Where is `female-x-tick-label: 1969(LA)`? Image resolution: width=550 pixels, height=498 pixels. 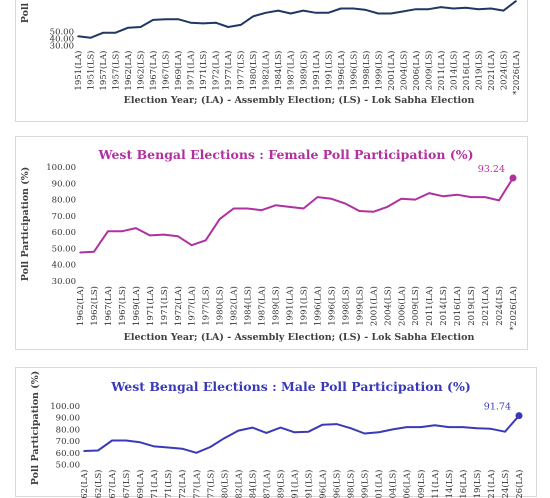 female-x-tick-label: 1969(LA) is located at coordinates (136, 306).